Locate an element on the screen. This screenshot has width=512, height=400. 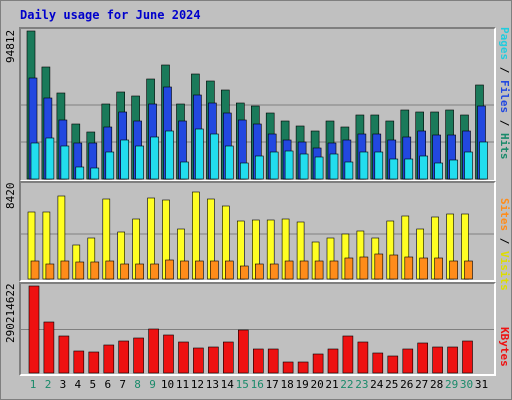
day-label-29: 29 is located at coordinates (451, 384).